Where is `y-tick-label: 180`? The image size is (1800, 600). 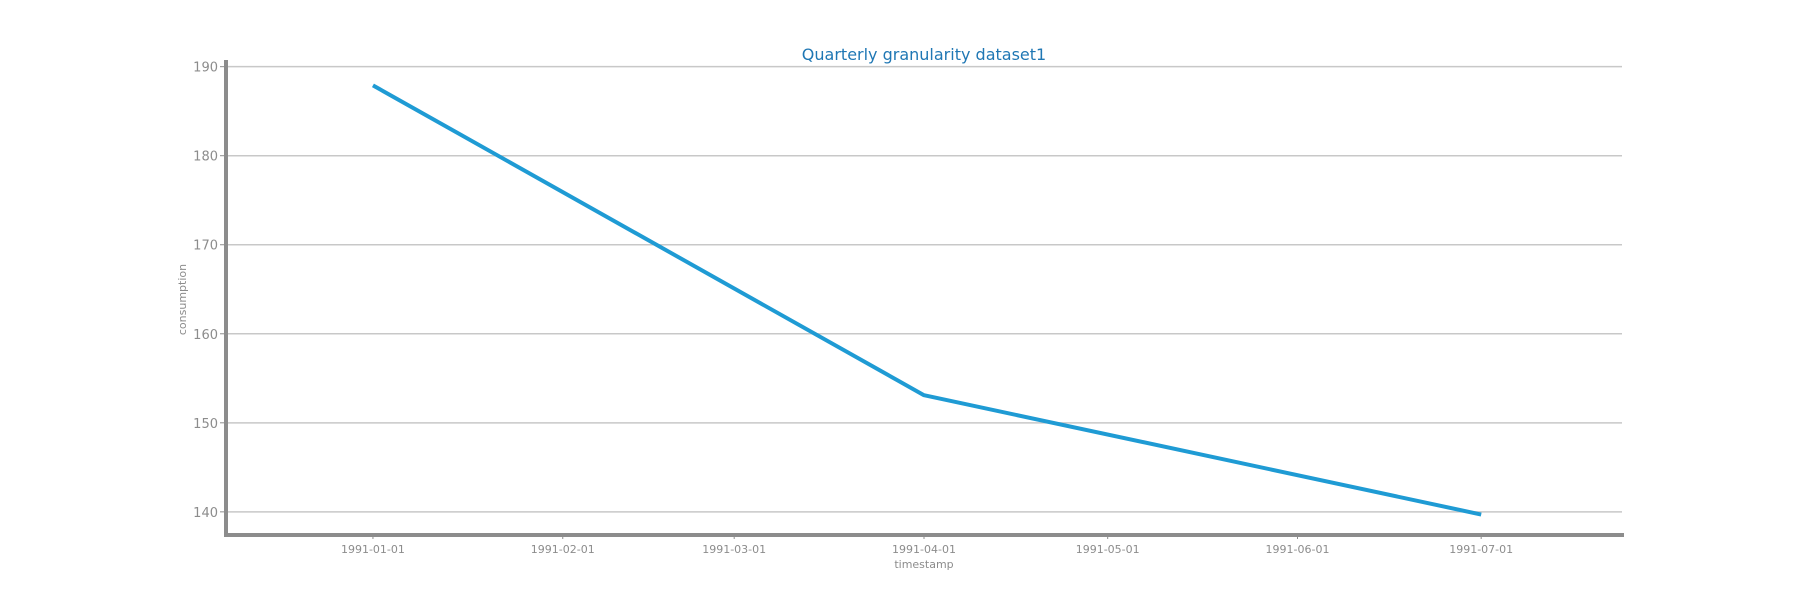
y-tick-label: 180 is located at coordinates (205, 157).